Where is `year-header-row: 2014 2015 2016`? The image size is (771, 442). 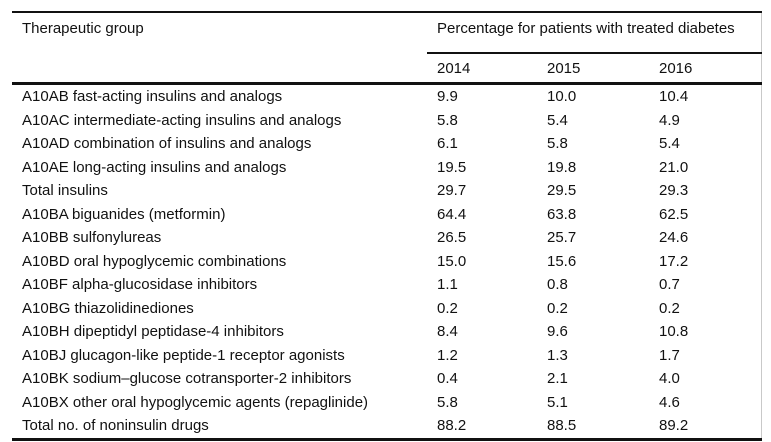
year-header-row: 2014 2015 2016 is located at coordinates (387, 69).